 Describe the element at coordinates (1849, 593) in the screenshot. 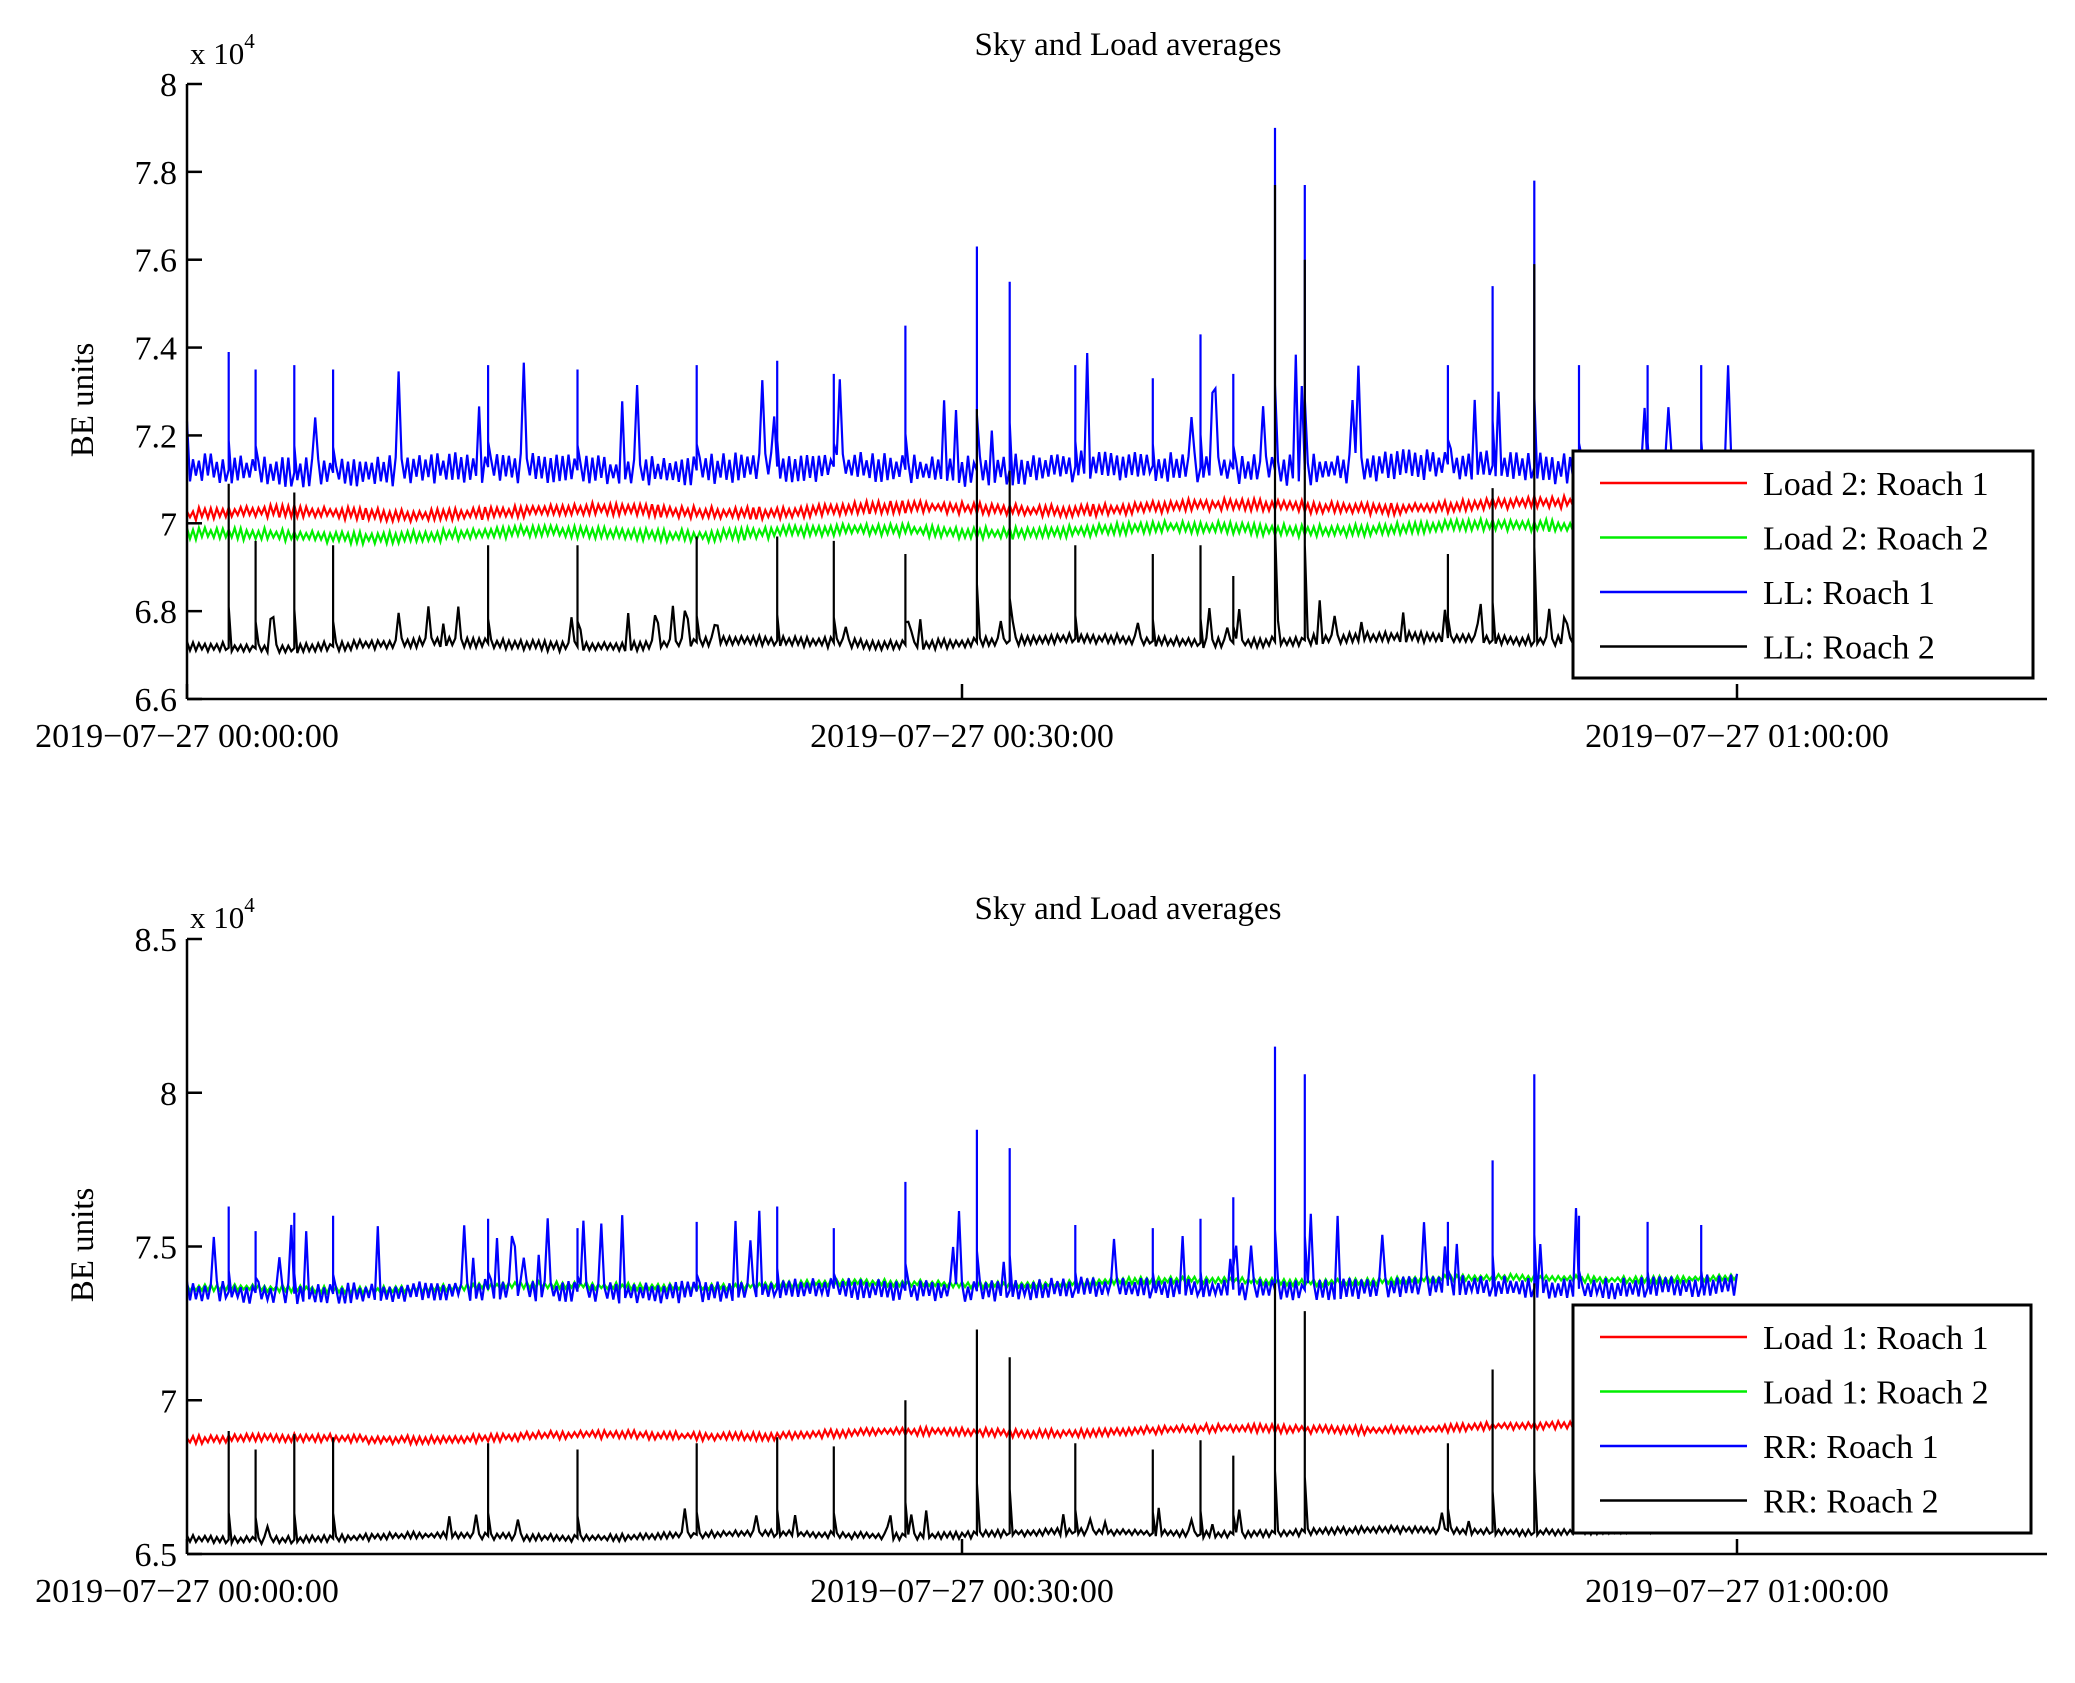

I see `legend-label: LL: Roach 1` at that location.